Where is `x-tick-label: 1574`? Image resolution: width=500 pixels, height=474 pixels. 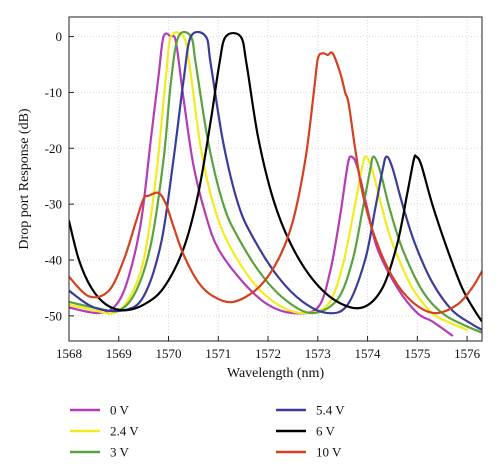 x-tick-label: 1574 is located at coordinates (368, 353).